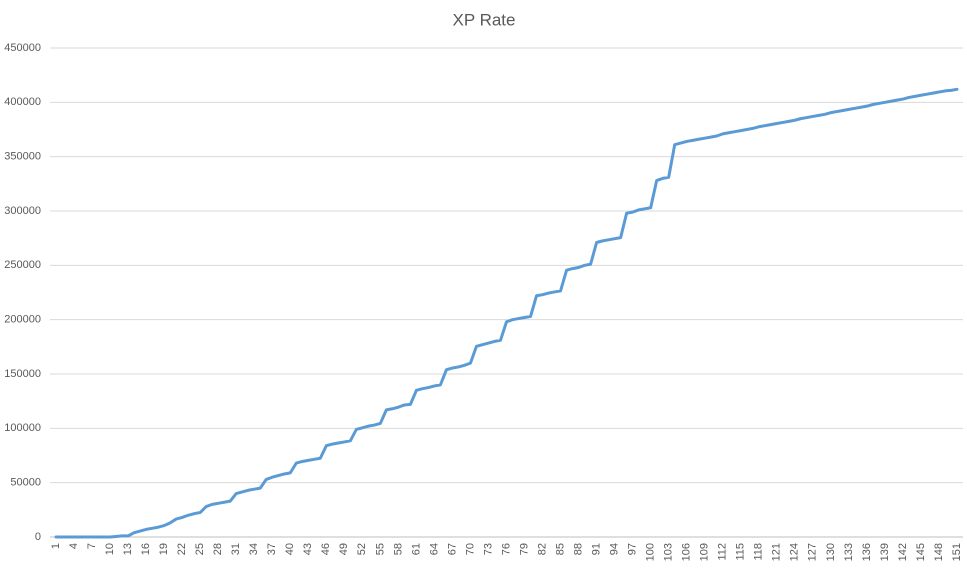  Describe the element at coordinates (885, 552) in the screenshot. I see `x-tick-label: 139` at that location.